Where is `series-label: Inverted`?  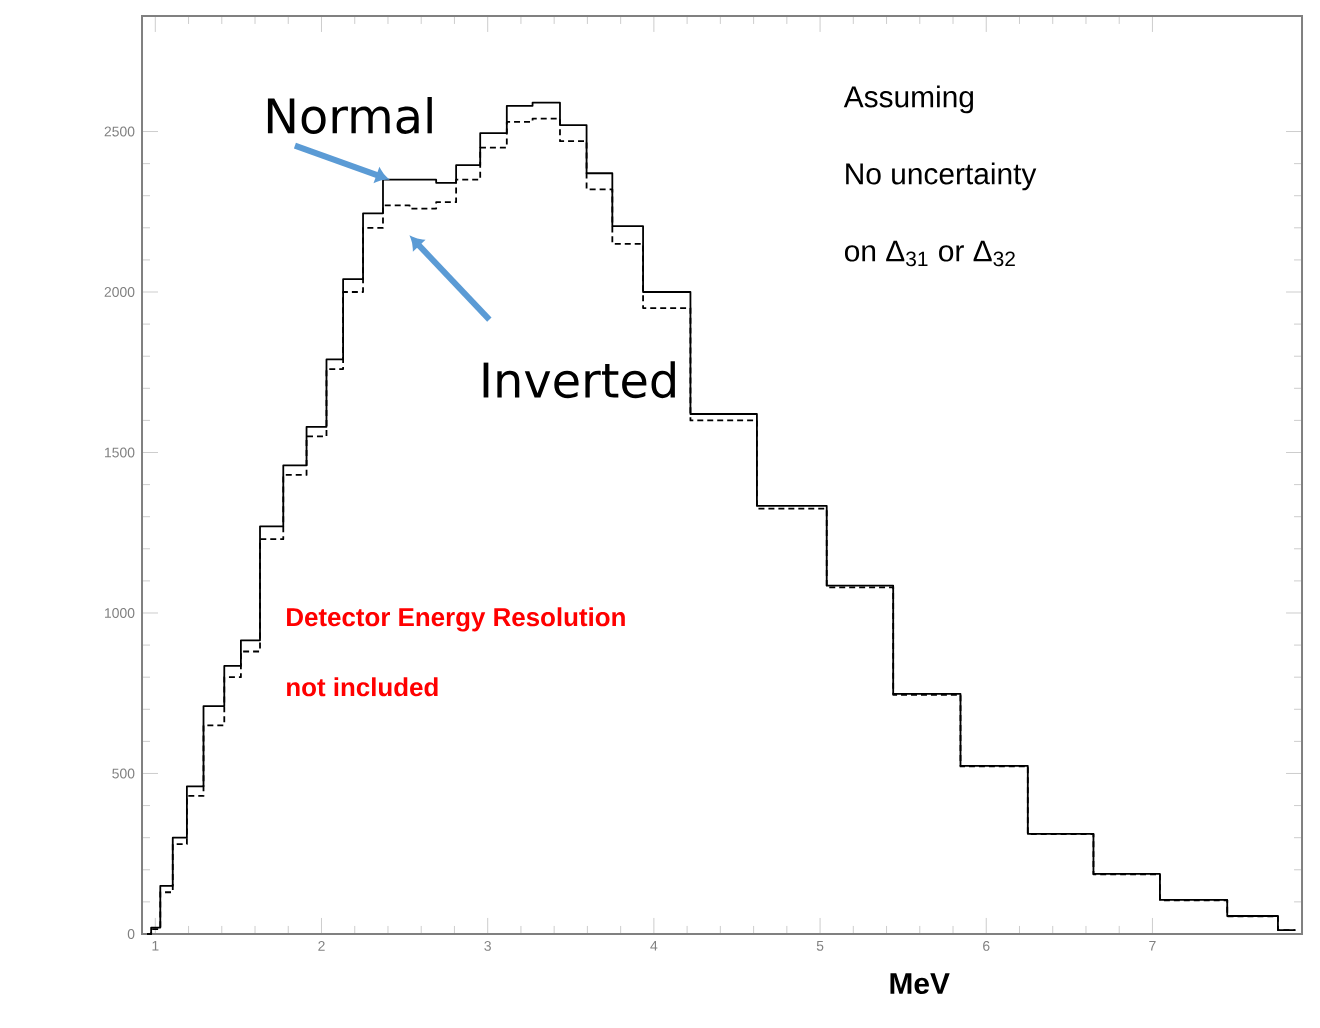 series-label: Inverted is located at coordinates (579, 380).